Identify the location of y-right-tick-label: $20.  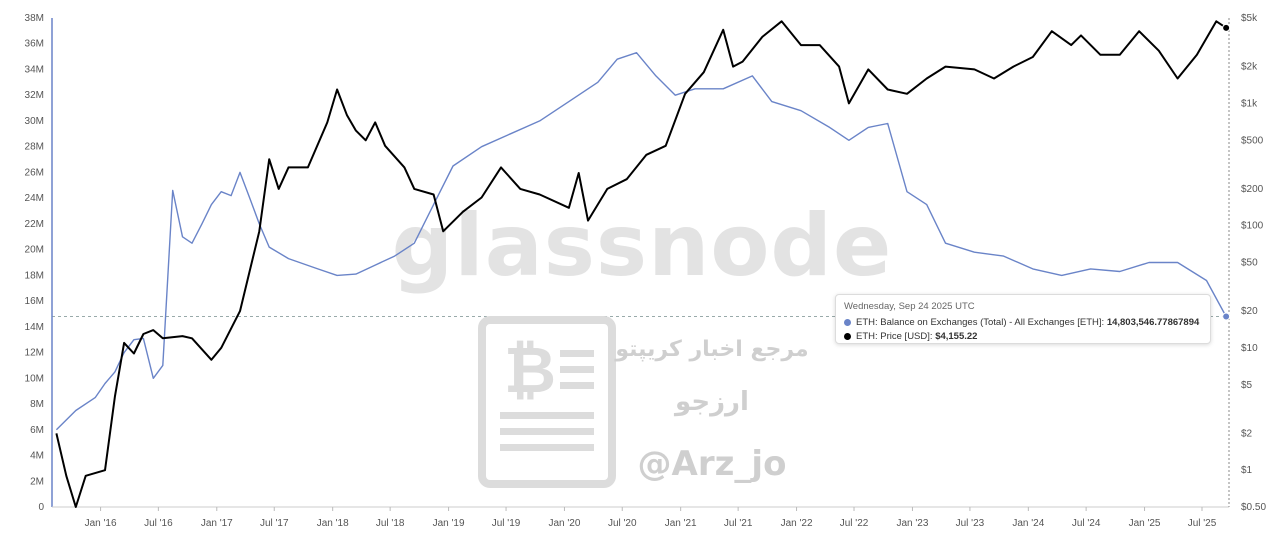
(1249, 311).